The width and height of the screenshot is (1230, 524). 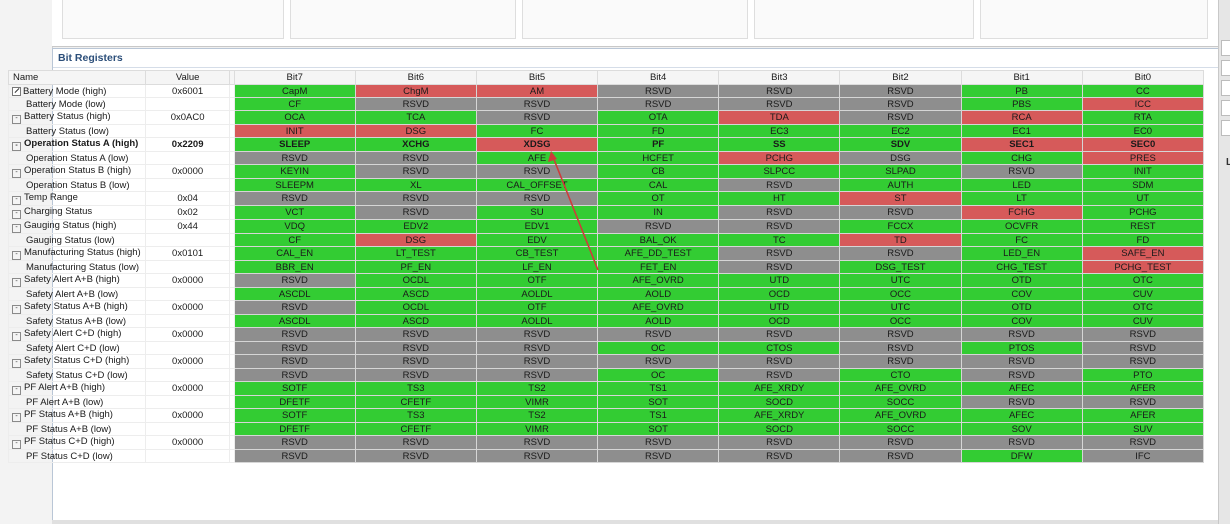 I want to click on bit-cell: DSG_TEST, so click(x=900, y=267).